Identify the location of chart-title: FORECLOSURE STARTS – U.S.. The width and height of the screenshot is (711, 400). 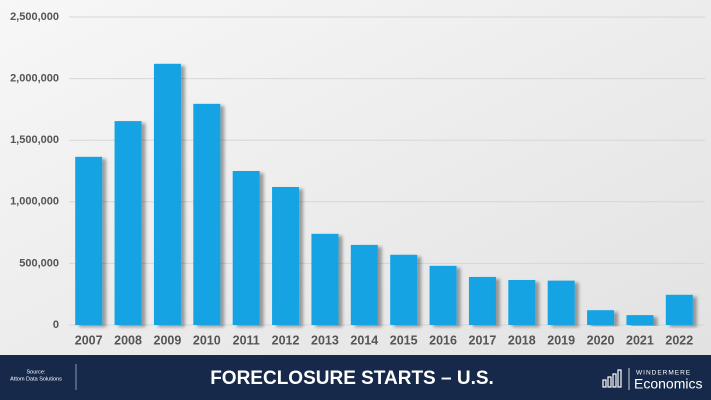
(352, 378).